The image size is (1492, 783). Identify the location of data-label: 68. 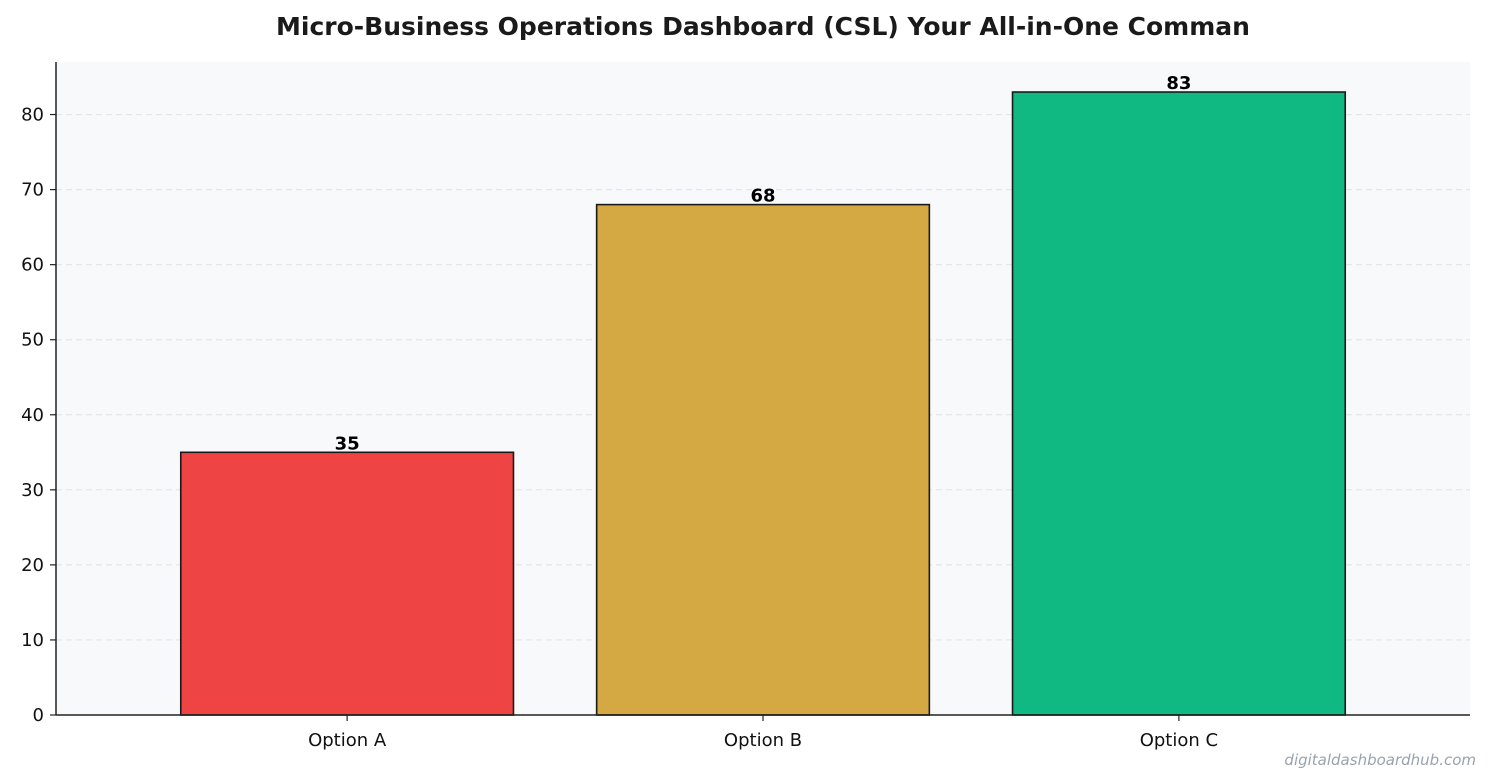
(762, 196).